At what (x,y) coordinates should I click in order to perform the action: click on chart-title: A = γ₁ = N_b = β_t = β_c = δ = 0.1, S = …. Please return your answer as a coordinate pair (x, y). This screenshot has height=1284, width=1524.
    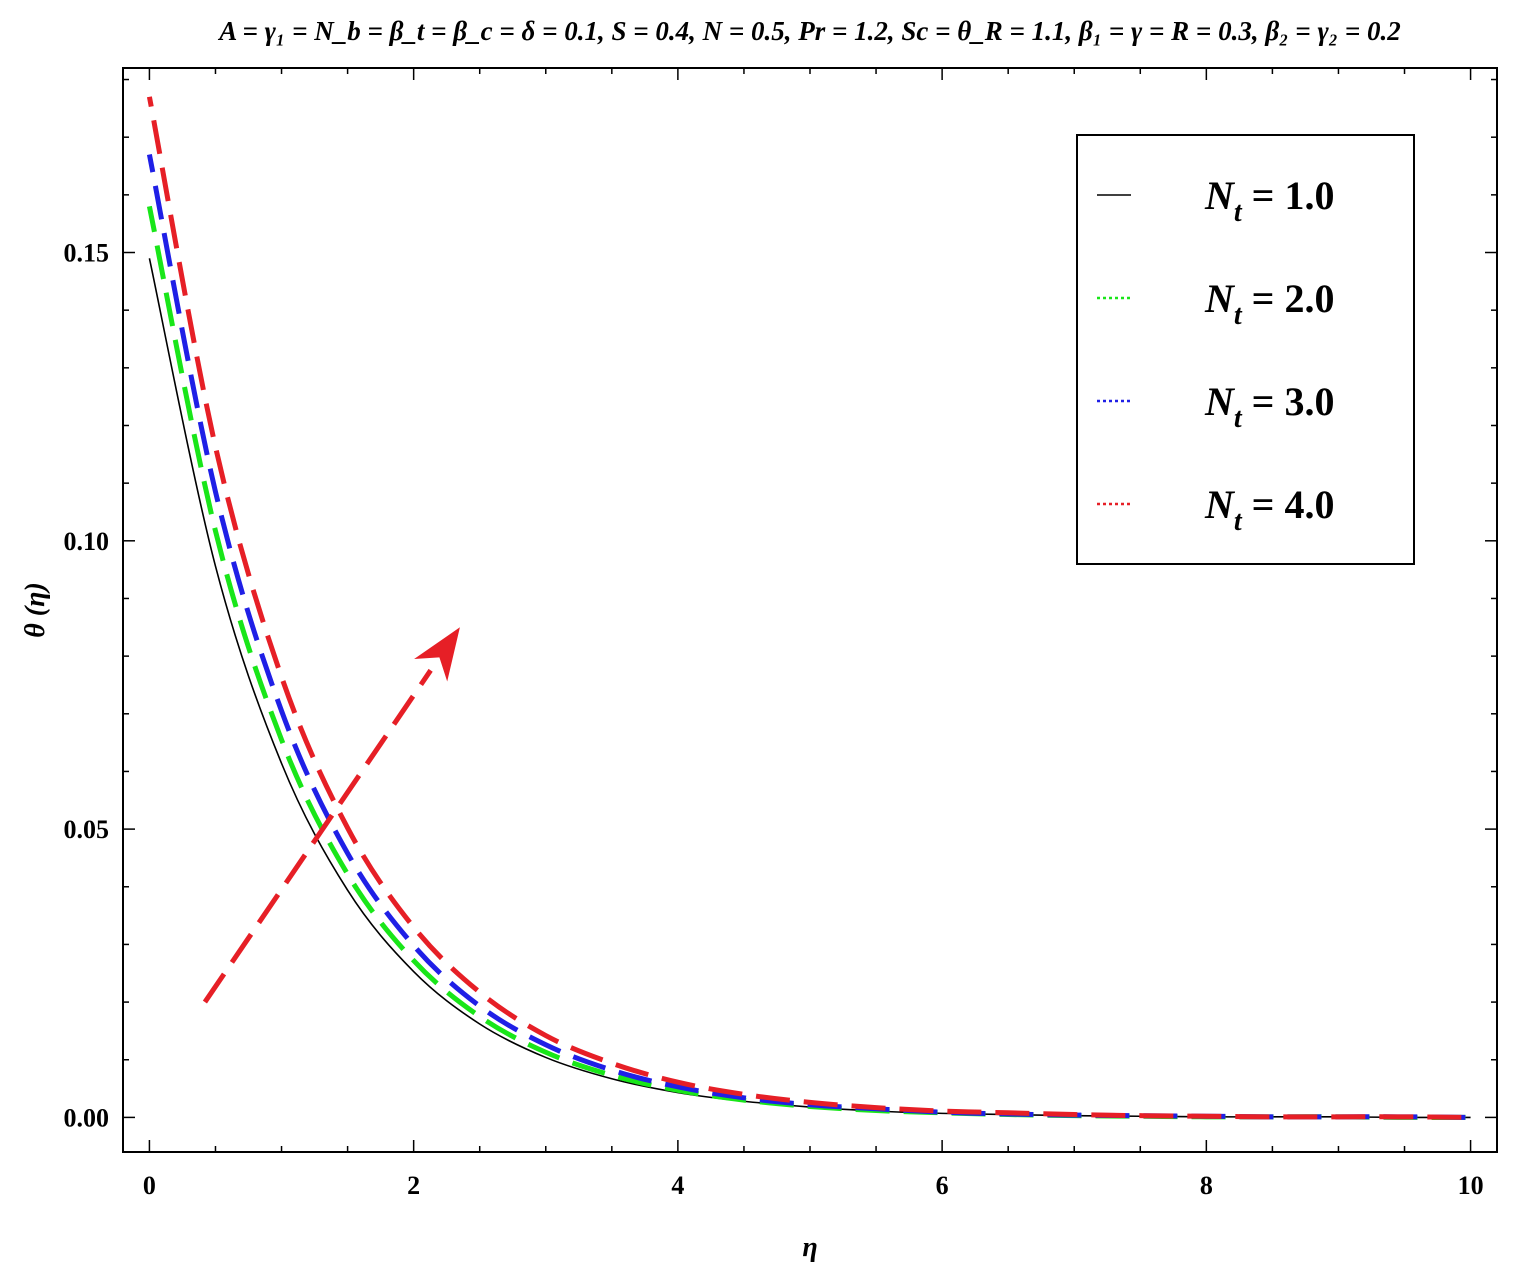
    Looking at the image, I should click on (808, 31).